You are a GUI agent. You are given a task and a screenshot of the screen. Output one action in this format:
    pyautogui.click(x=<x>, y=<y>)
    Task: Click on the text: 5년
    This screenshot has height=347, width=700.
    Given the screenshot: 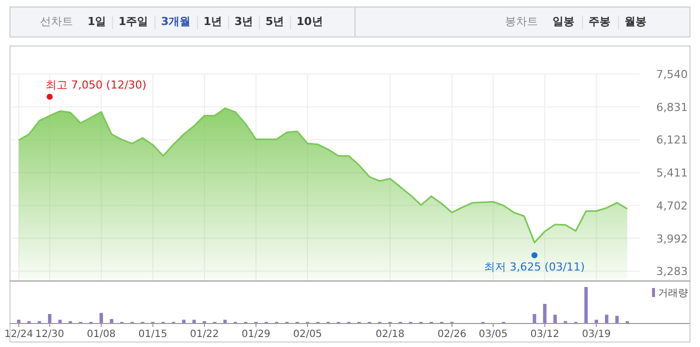 What is the action you would take?
    pyautogui.click(x=275, y=21)
    